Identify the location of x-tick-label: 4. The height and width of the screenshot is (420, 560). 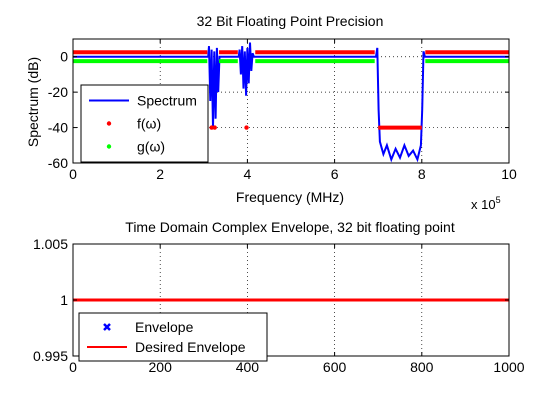
(248, 174).